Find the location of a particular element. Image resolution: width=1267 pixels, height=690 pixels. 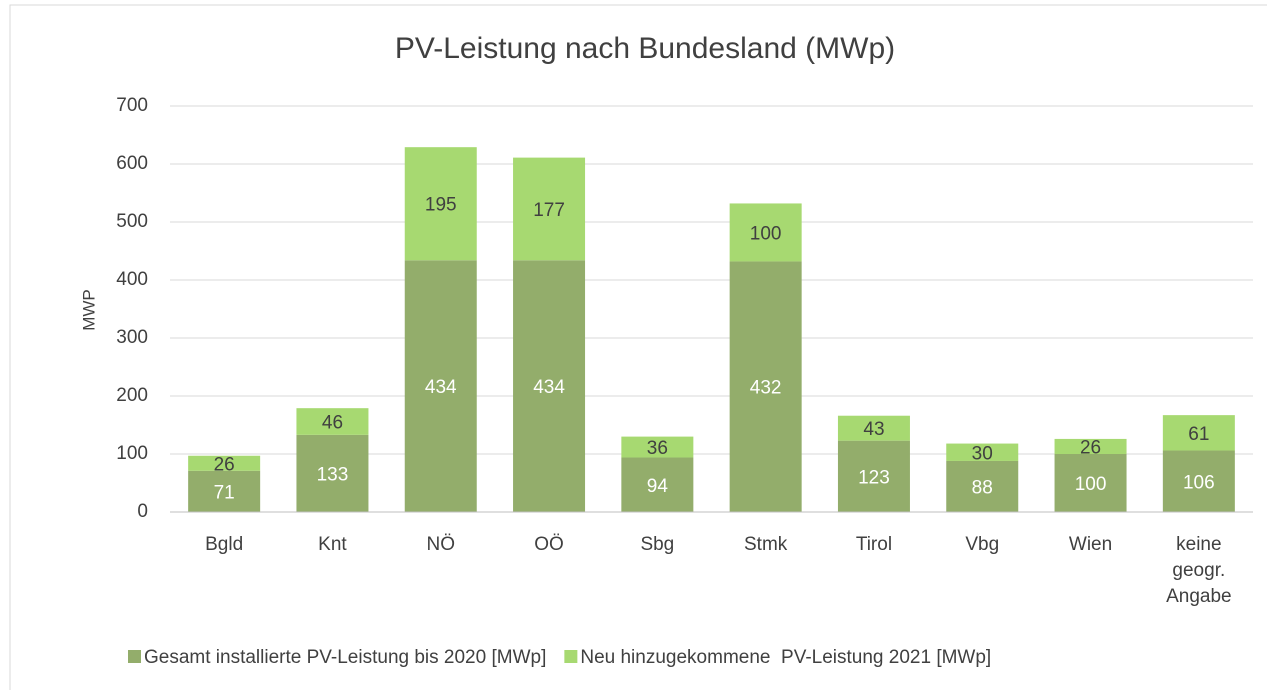

y-tick-label: 600 is located at coordinates (132, 163).